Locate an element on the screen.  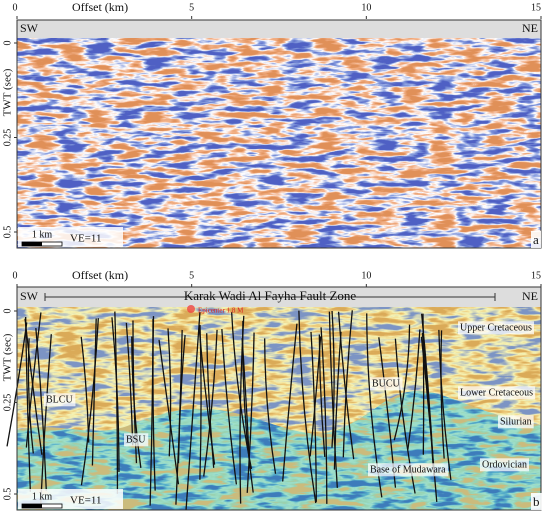
header-bar is located at coordinates (279, 29).